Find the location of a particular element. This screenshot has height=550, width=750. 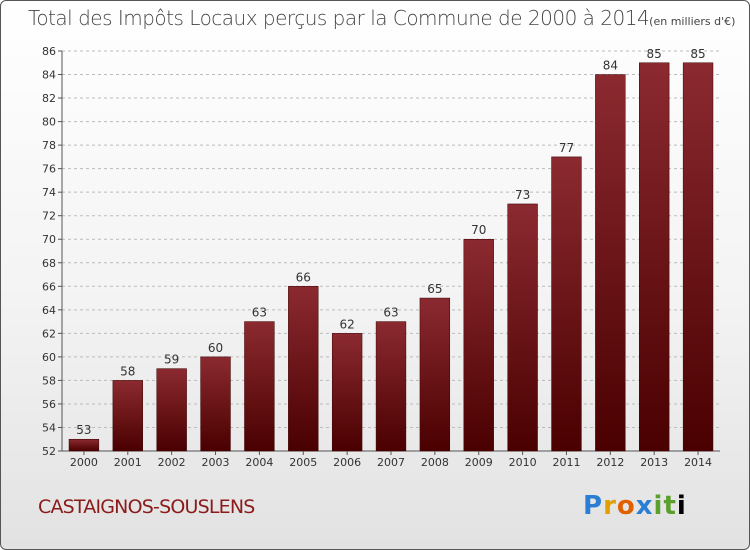

x-tick-label: 2006 is located at coordinates (347, 462).